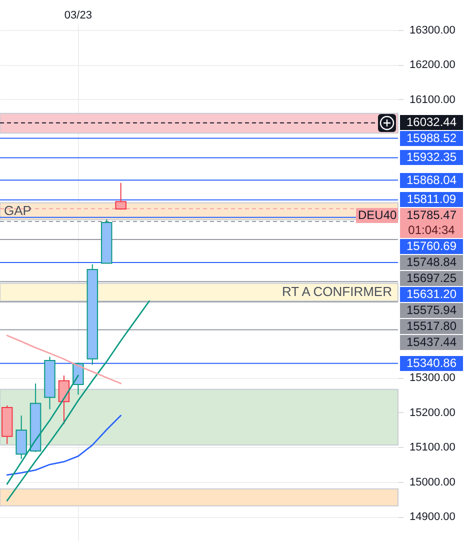 This screenshot has width=467, height=541. I want to click on ref-line-label: 15932.35, so click(431, 158).